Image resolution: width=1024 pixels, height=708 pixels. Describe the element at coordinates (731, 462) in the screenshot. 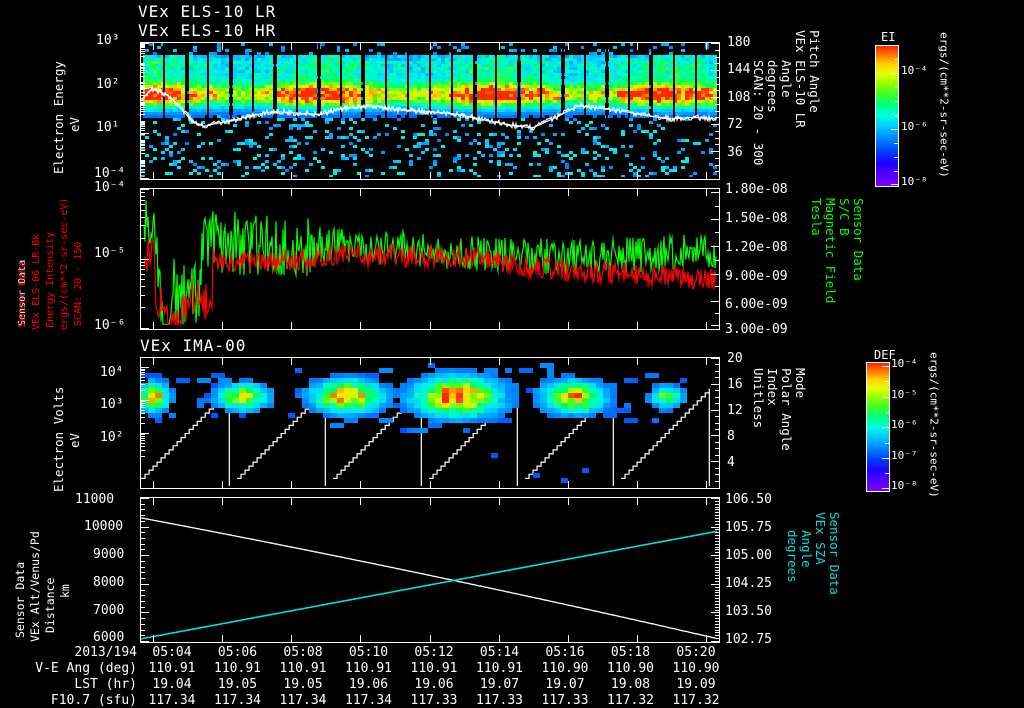

I see `panel3-rtick-4: 4` at that location.